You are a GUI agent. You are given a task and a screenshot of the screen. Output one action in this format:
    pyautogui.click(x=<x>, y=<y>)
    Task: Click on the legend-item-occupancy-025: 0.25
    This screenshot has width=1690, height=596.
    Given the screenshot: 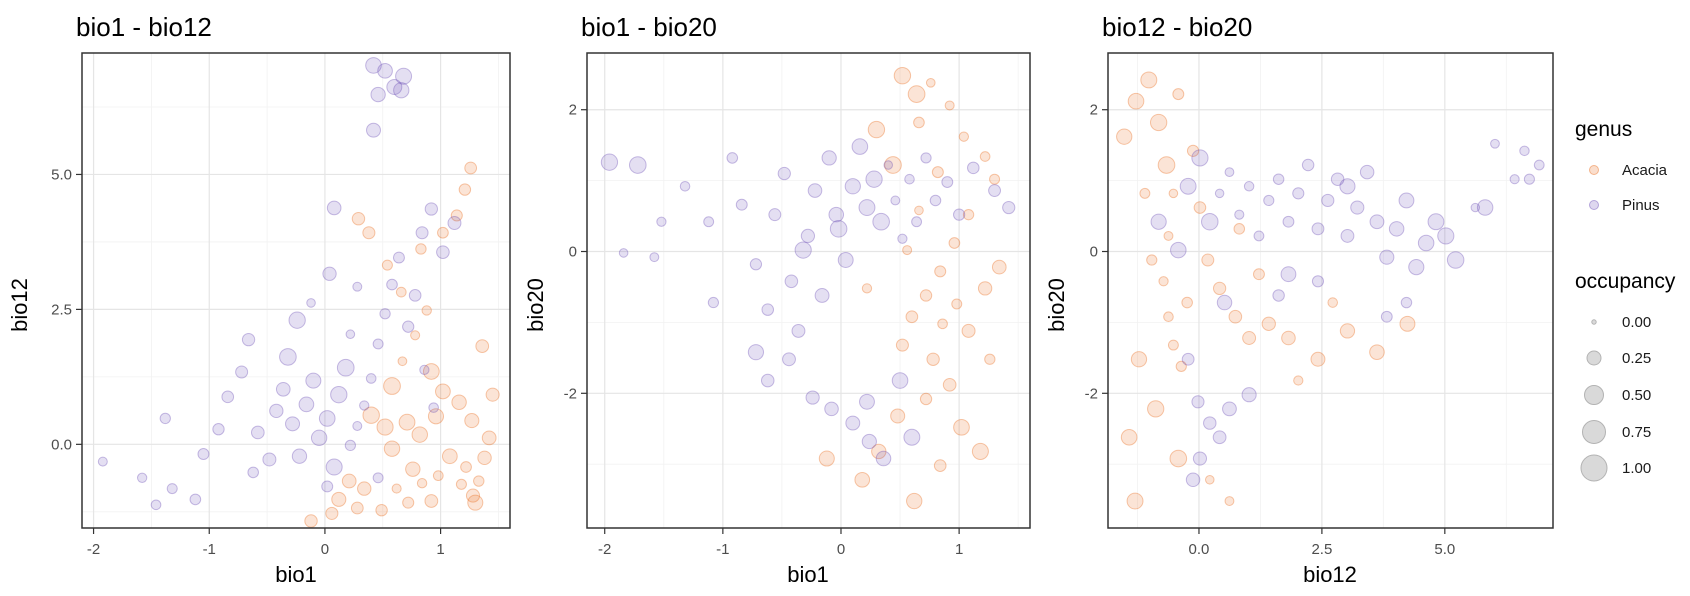 What is the action you would take?
    pyautogui.click(x=1618, y=358)
    